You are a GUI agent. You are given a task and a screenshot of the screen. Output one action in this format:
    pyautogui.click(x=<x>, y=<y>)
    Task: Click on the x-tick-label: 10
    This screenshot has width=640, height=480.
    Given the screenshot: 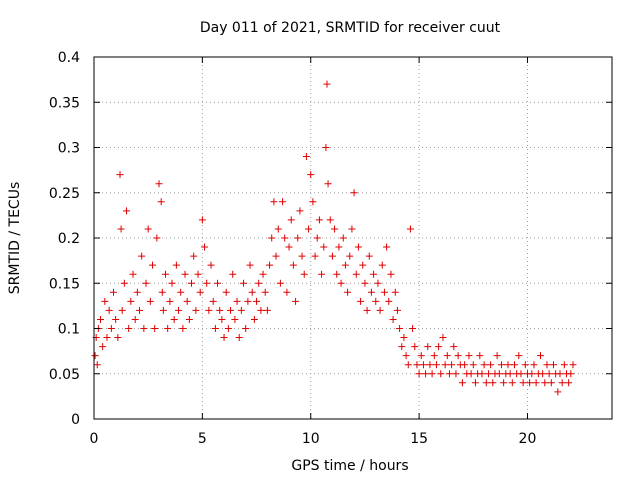 What is the action you would take?
    pyautogui.click(x=311, y=439)
    